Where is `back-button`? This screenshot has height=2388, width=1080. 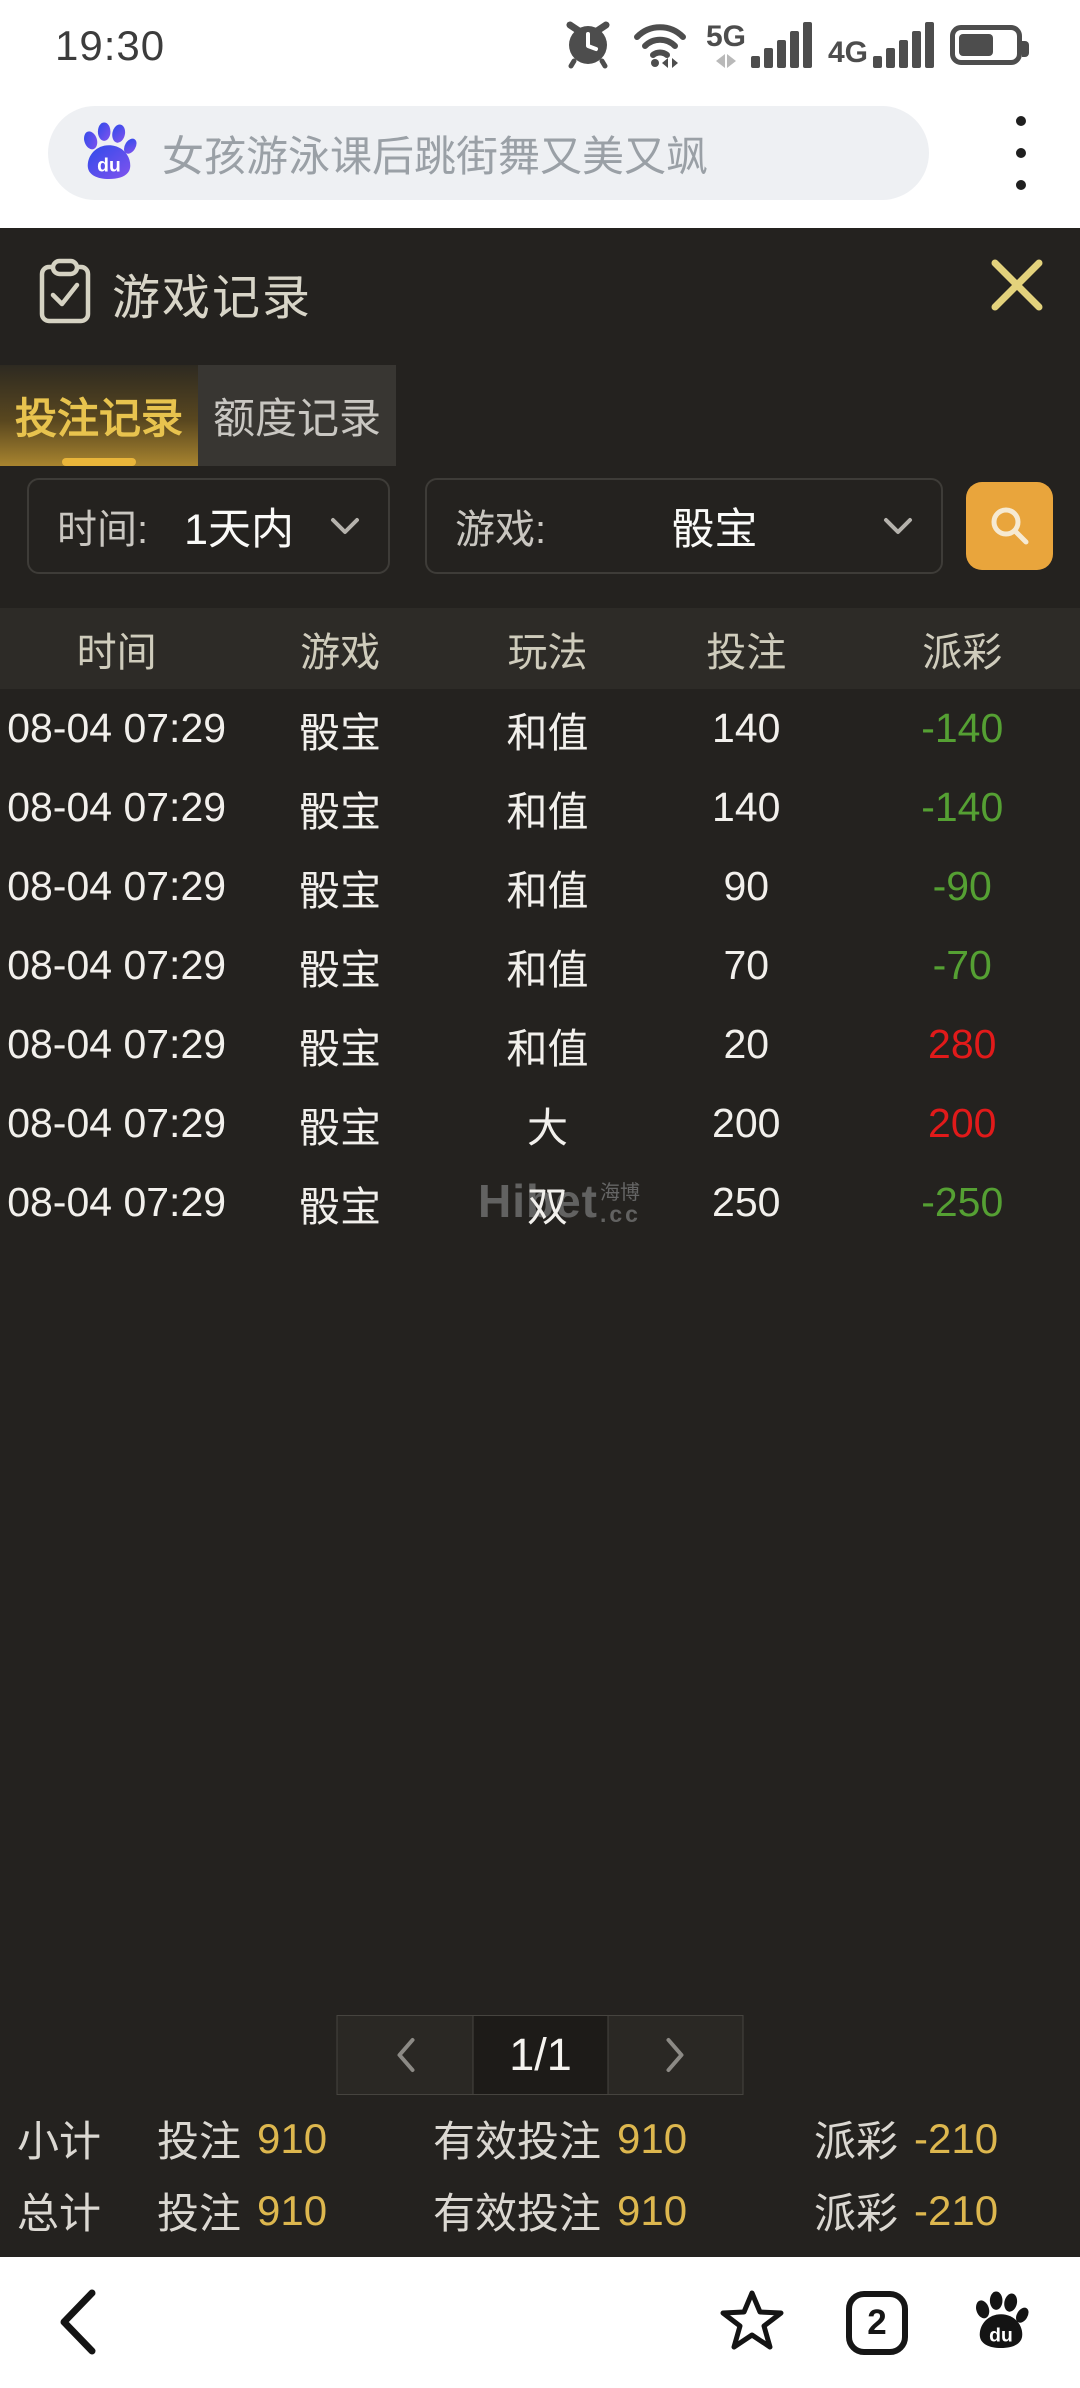 back-button is located at coordinates (77, 2324).